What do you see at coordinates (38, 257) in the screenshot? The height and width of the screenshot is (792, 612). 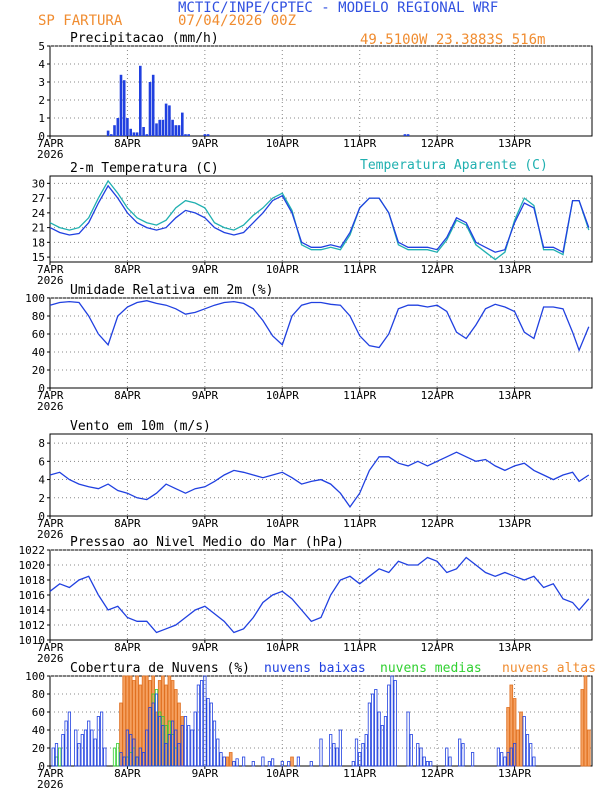 I see `y-tick-label: 15` at bounding box center [38, 257].